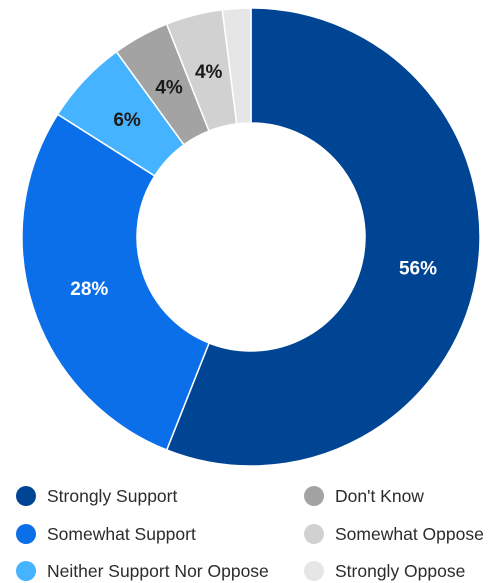 The height and width of the screenshot is (583, 497). Describe the element at coordinates (112, 495) in the screenshot. I see `legend-label: Strongly Support` at that location.